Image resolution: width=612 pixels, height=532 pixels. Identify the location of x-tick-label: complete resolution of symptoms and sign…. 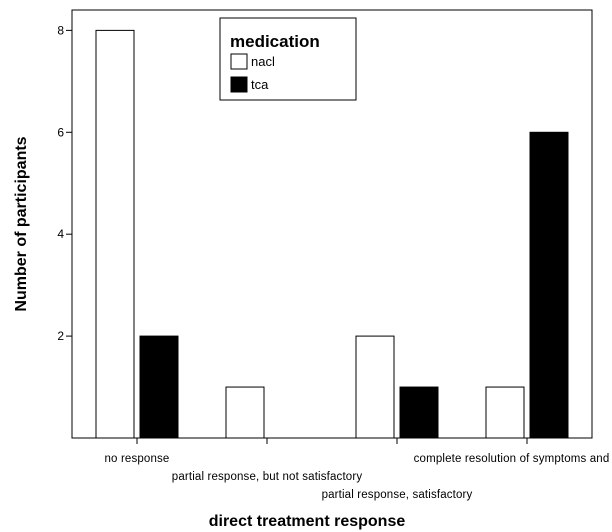
(513, 459).